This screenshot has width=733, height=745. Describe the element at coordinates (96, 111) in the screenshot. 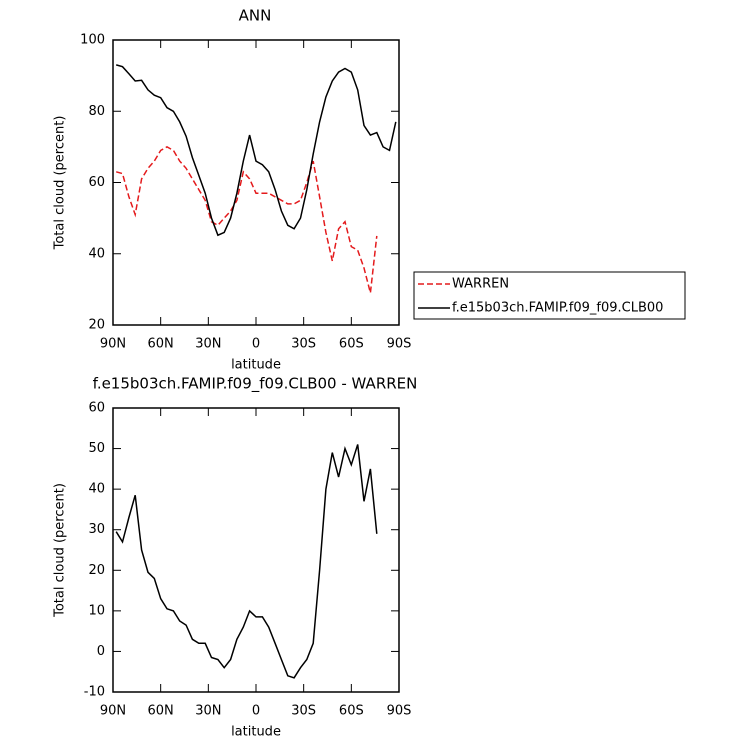

I see `y-tick-label: 80` at that location.